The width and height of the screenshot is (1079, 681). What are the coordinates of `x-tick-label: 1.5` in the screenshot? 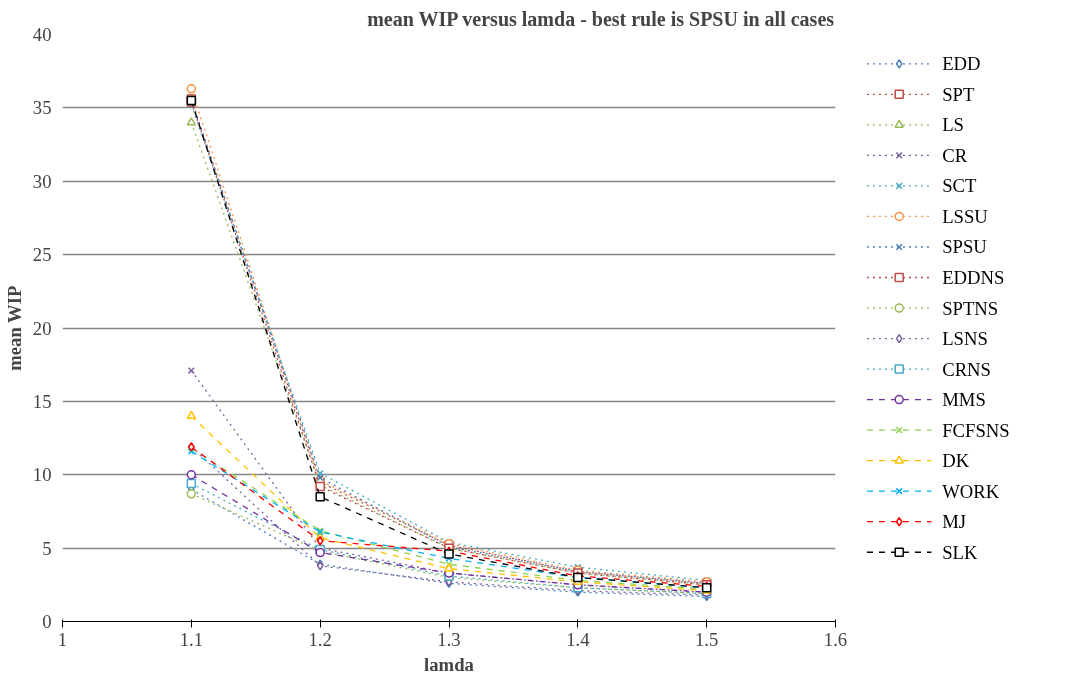 It's located at (707, 639).